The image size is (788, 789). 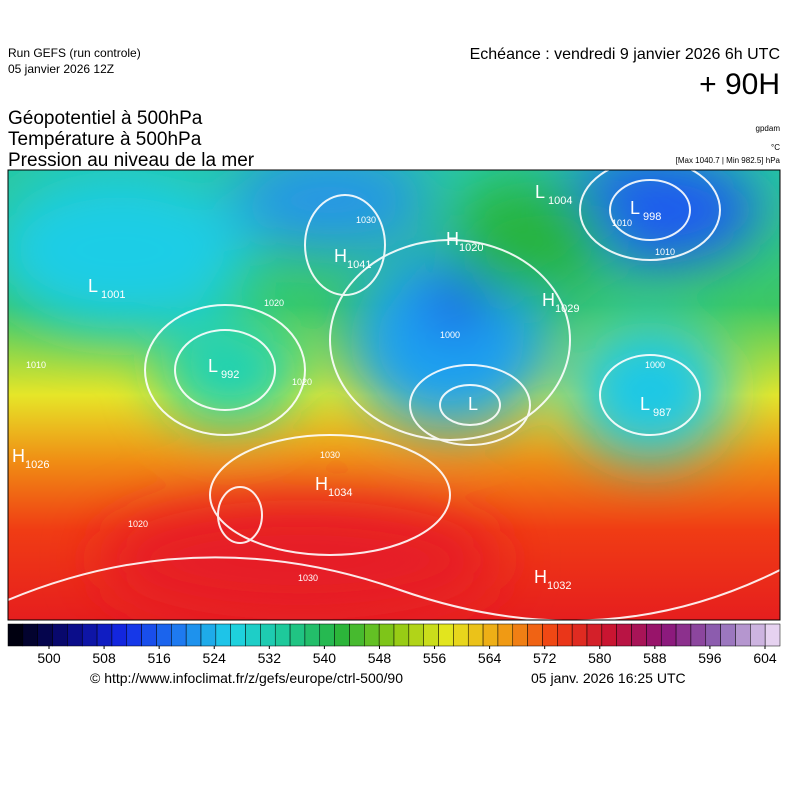 What do you see at coordinates (767, 128) in the screenshot?
I see `unit: gpdam` at bounding box center [767, 128].